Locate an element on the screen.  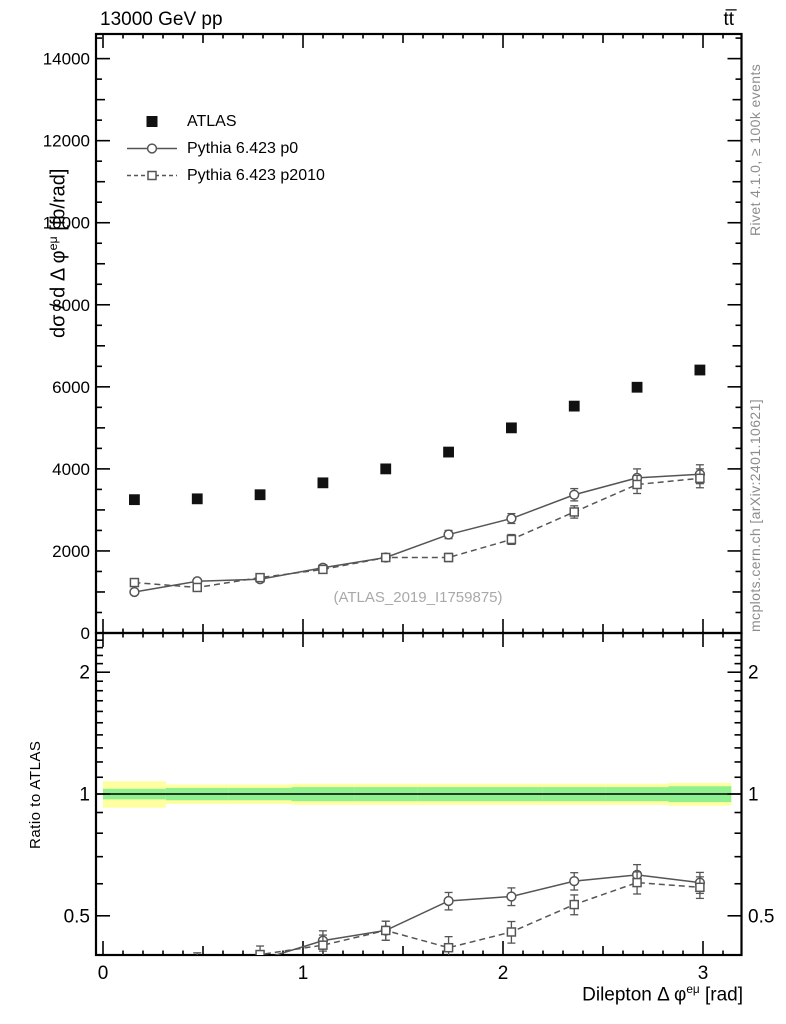
ratio-tick-label-right: 1 is located at coordinates (753, 795).